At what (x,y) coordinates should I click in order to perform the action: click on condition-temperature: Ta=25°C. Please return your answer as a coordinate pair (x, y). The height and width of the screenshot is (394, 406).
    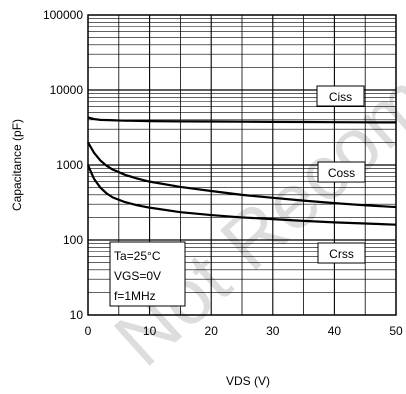
    Looking at the image, I should click on (137, 256).